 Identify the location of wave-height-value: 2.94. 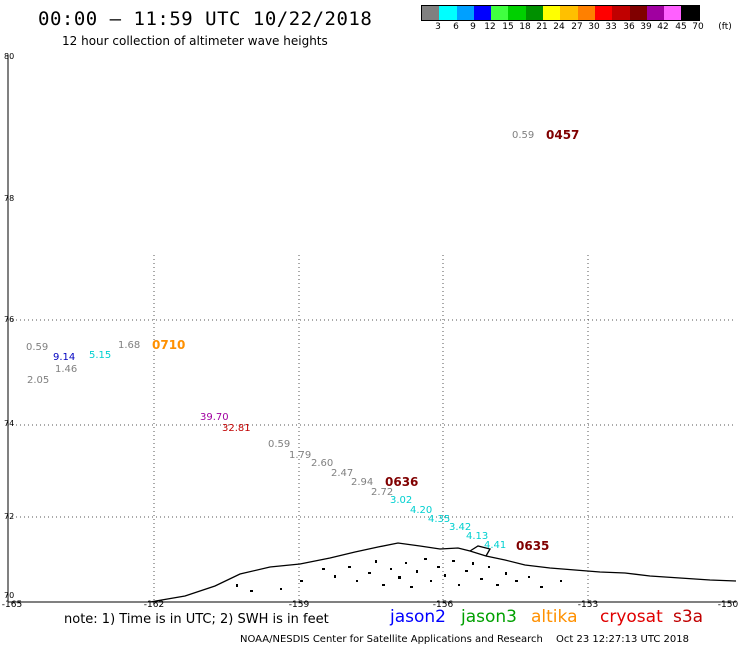
(362, 482).